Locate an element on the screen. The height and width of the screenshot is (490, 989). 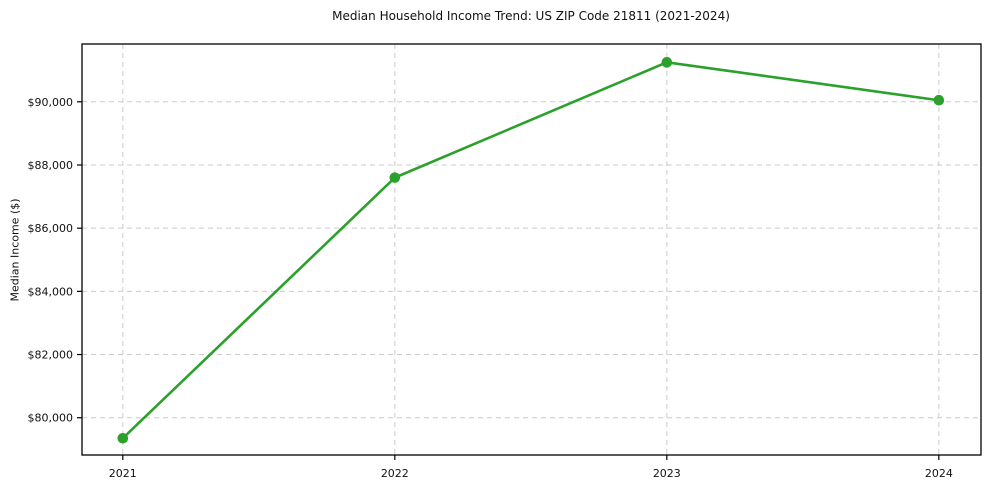
x-tick-label-2022: 2022 is located at coordinates (395, 473).